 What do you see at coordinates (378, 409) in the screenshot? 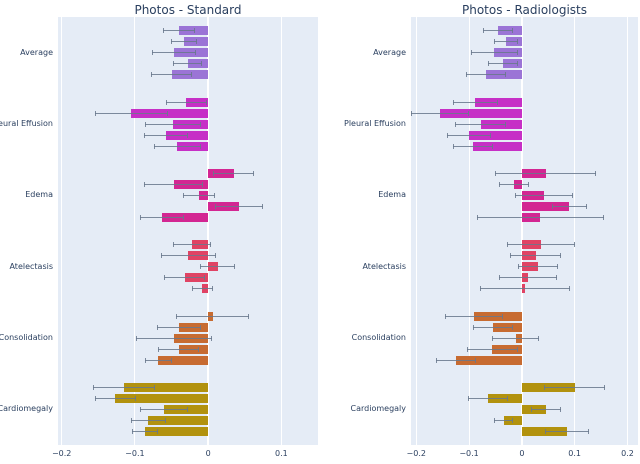
I see `y-tick-label: Cardiomegaly` at bounding box center [378, 409].